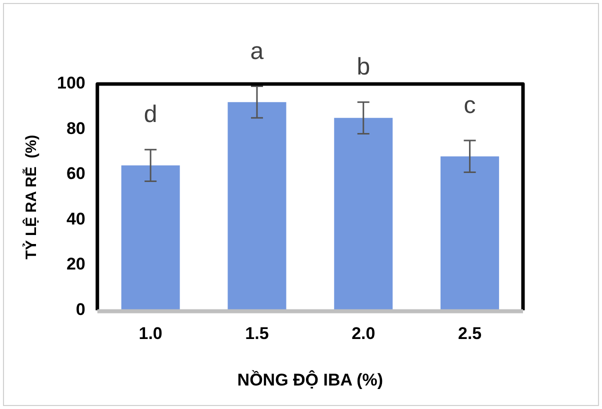 This screenshot has width=602, height=409. What do you see at coordinates (257, 334) in the screenshot?
I see `x-tick-label: 1.5` at bounding box center [257, 334].